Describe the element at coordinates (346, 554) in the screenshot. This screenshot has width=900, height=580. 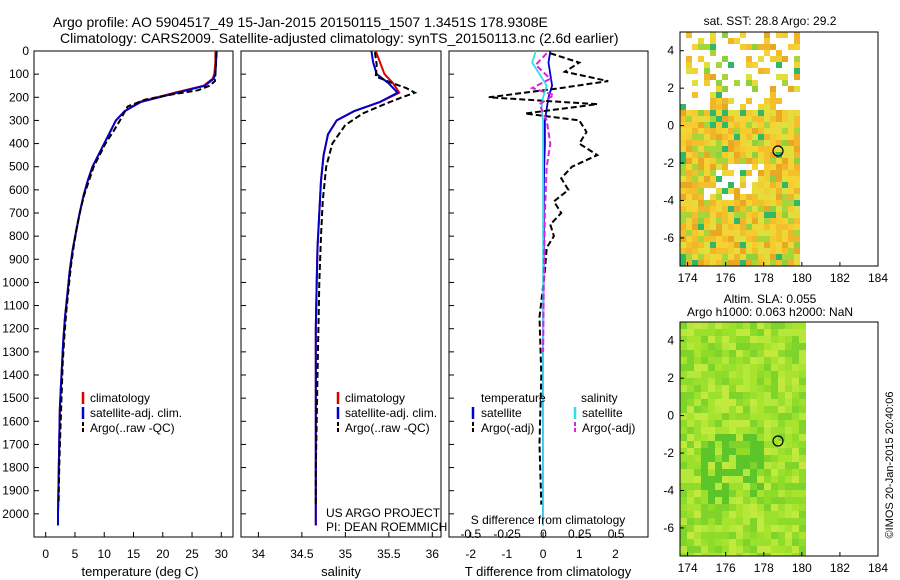
I see `salinity-tick-label: 35` at that location.